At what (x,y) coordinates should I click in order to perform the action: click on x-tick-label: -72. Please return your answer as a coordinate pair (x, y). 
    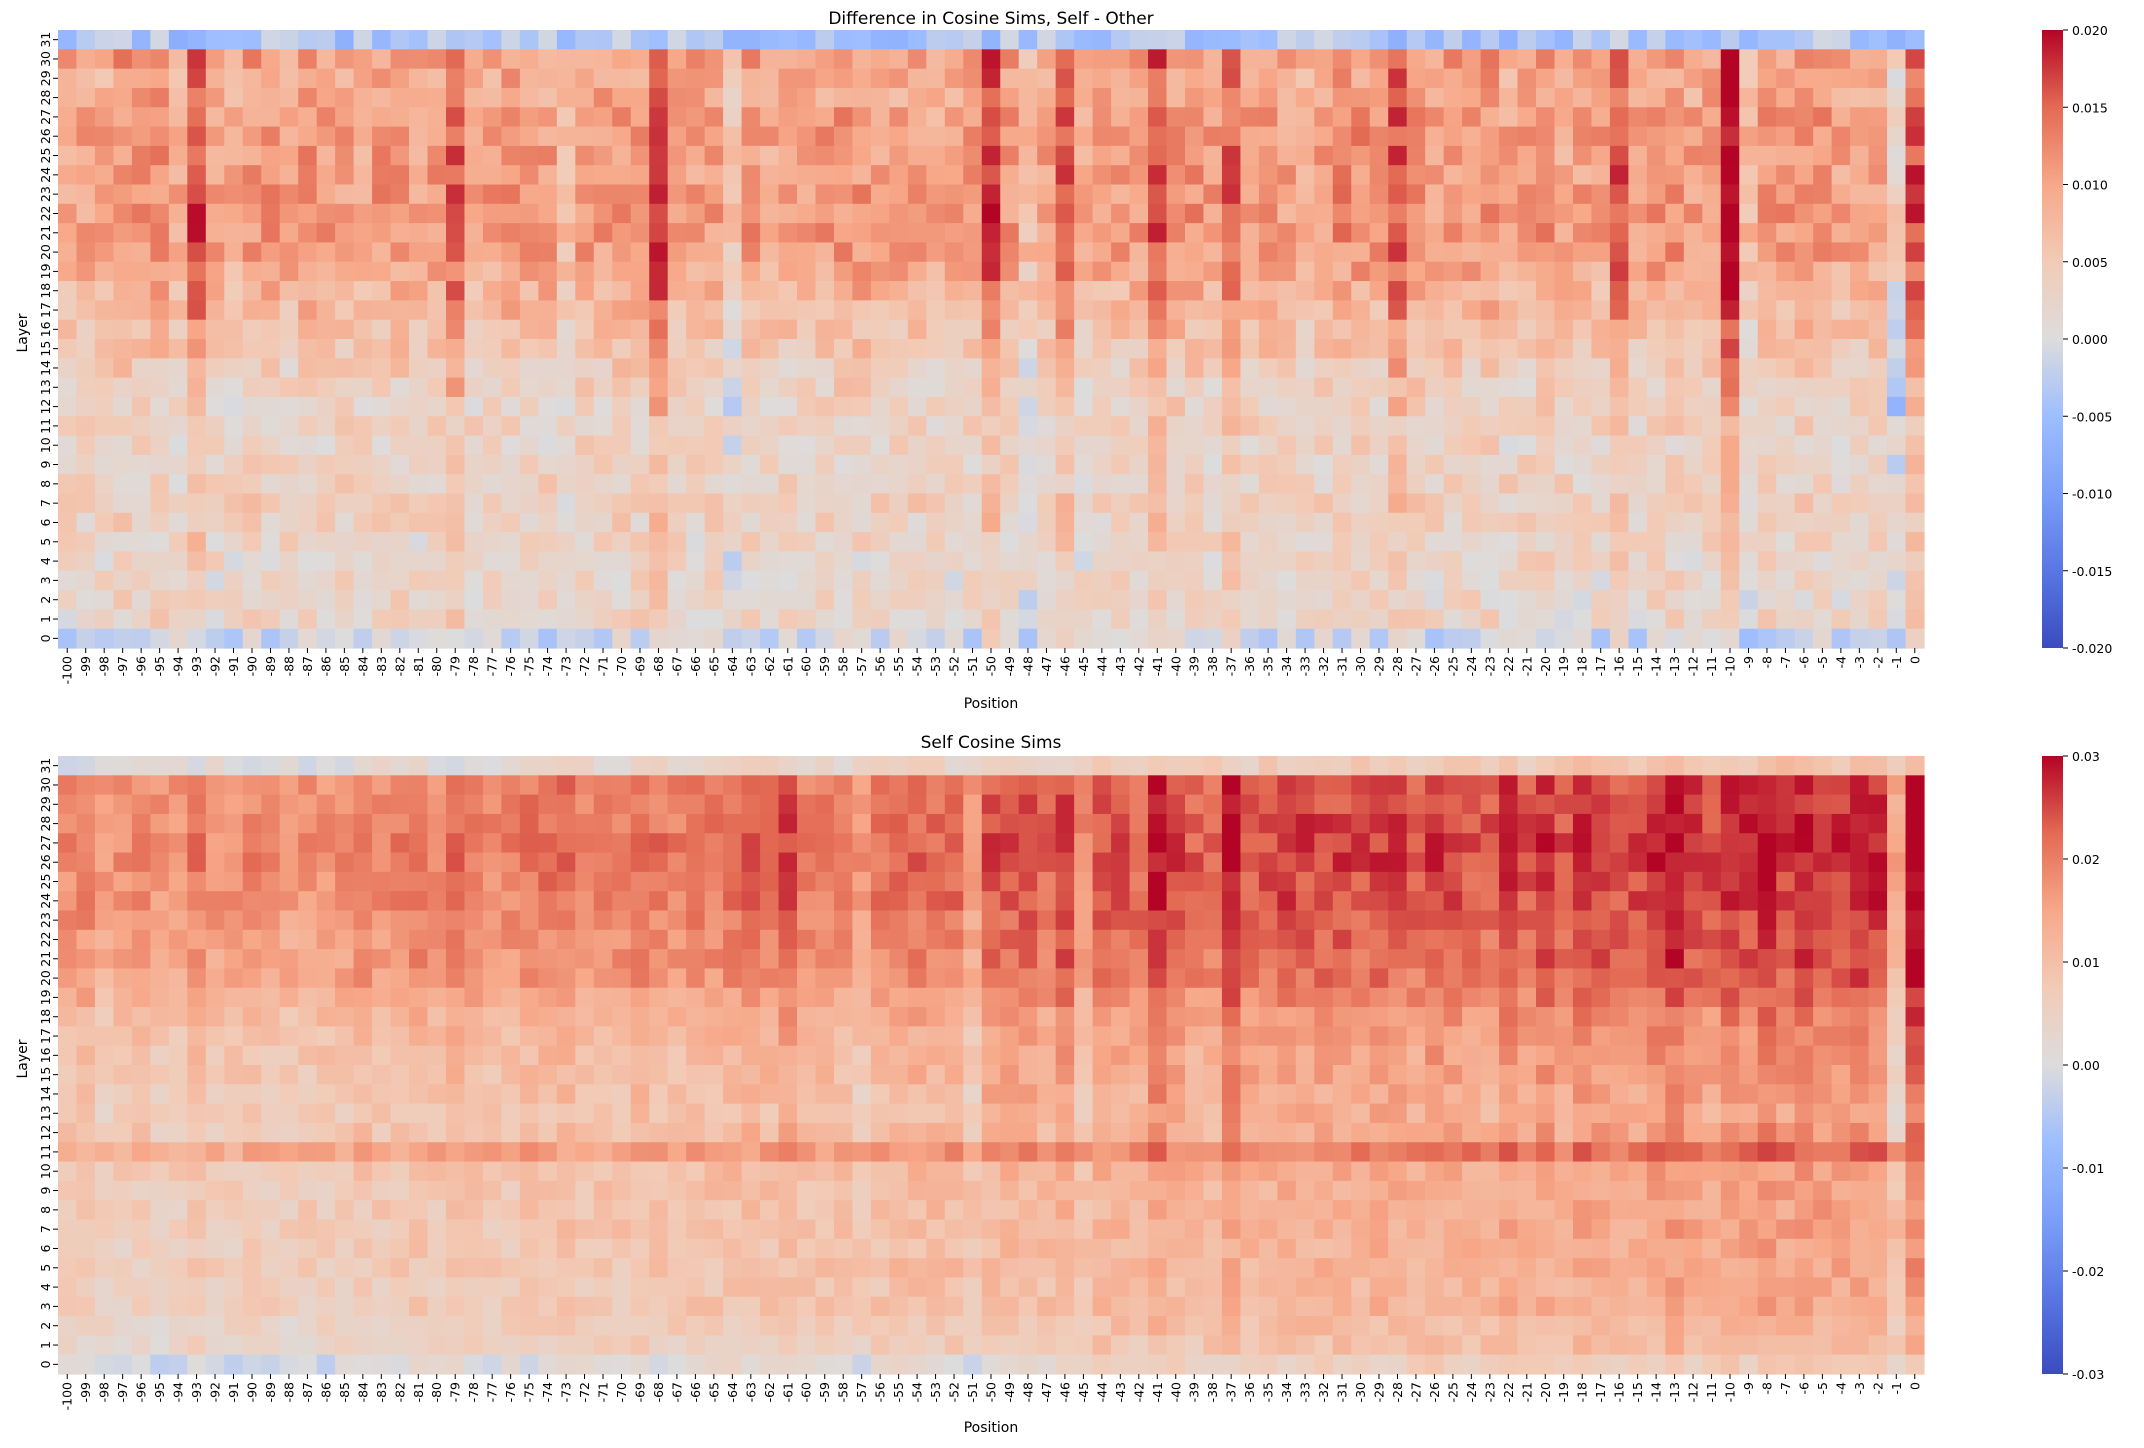
    Looking at the image, I should click on (584, 666).